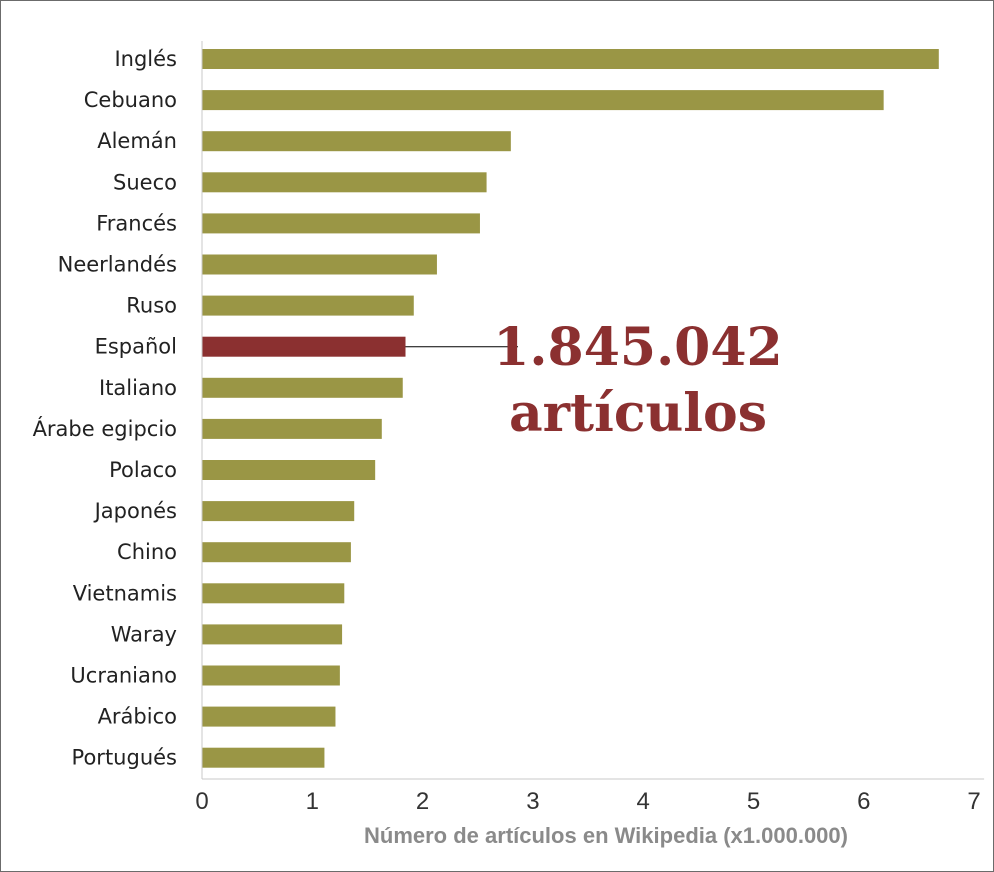 The width and height of the screenshot is (994, 872). What do you see at coordinates (201, 801) in the screenshot?
I see `x-tick-label: 0` at bounding box center [201, 801].